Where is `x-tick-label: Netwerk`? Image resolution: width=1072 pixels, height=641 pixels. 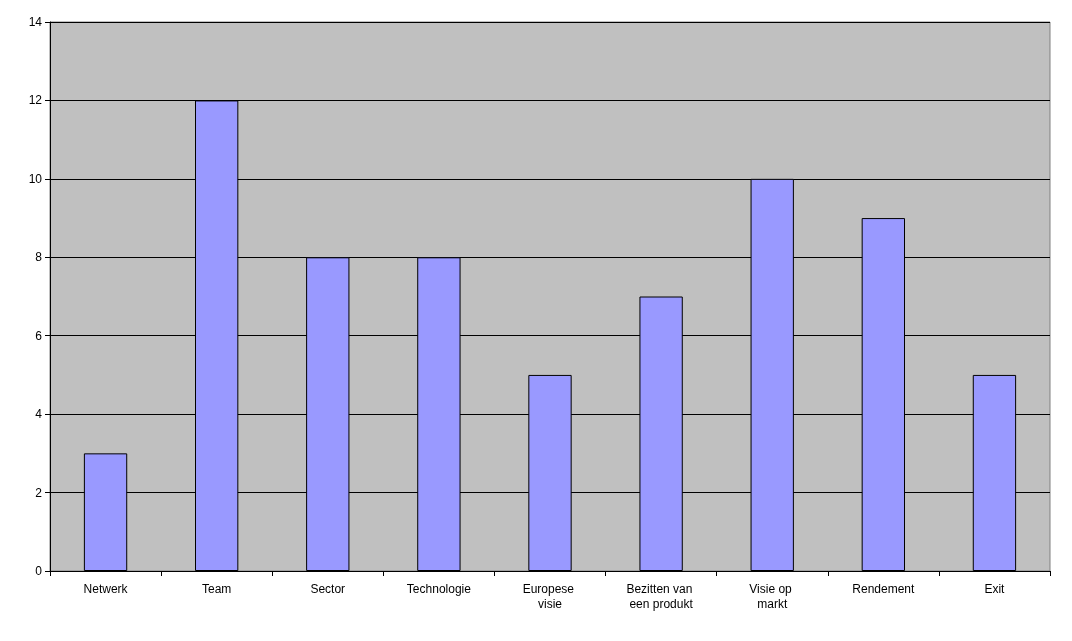 x-tick-label: Netwerk is located at coordinates (106, 588).